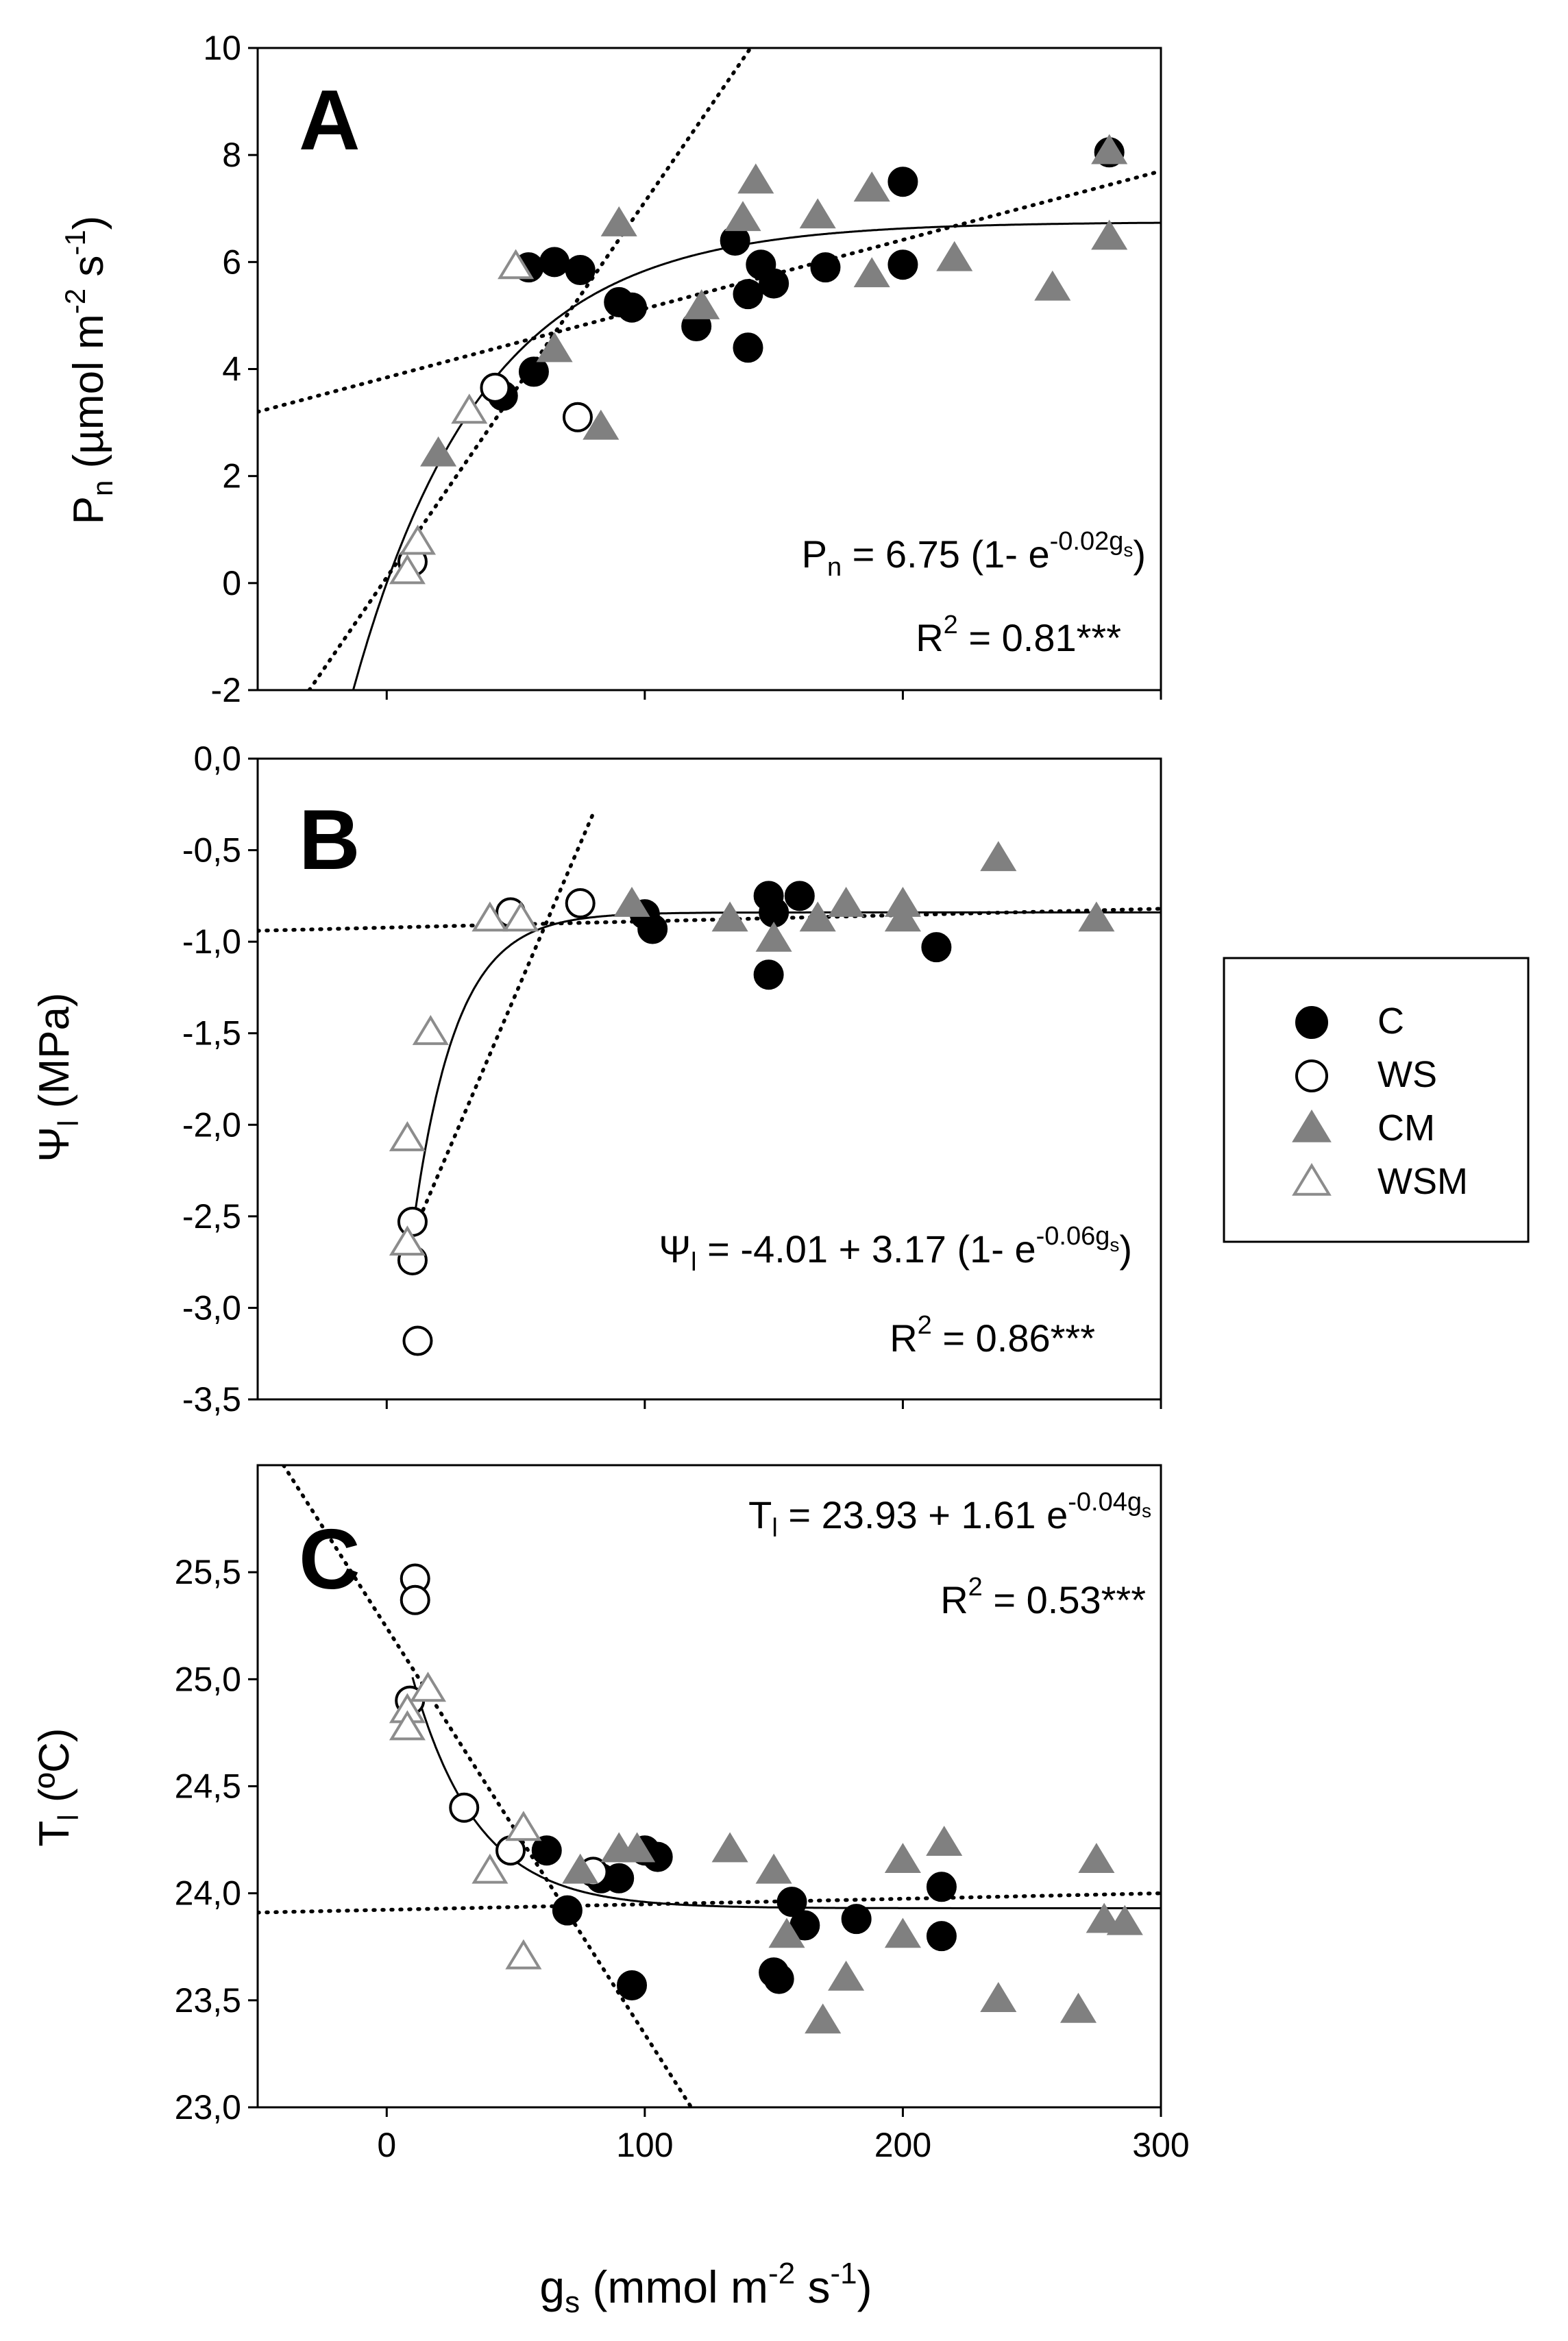  I want to click on panel-b-yticks: -3,5 -3,0 -2,5 -2,0 -1,5 -1,0 -0,5 0,0, so click(220, 1079).